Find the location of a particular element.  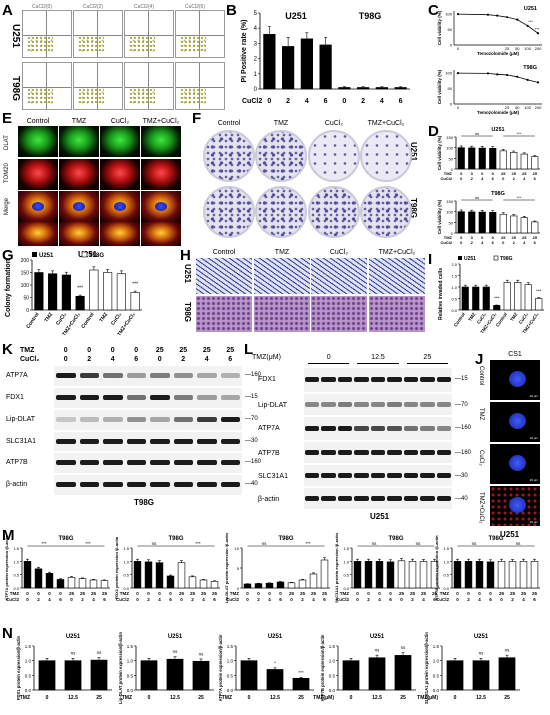

column-label: CuCl₂ is located at coordinates (339, 252).